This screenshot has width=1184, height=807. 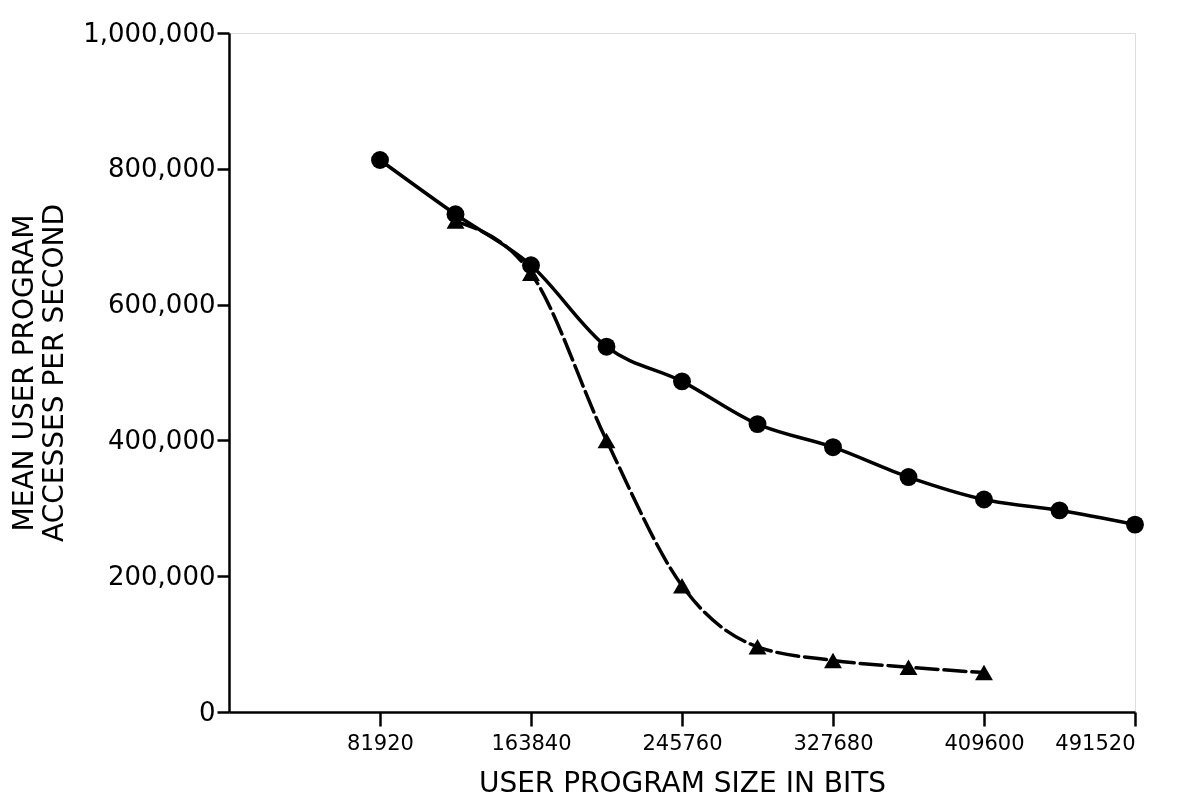 What do you see at coordinates (39, 373) in the screenshot?
I see `y-axis-title: MEAN USER PROGRAM ACCESSES PER SECOND` at bounding box center [39, 373].